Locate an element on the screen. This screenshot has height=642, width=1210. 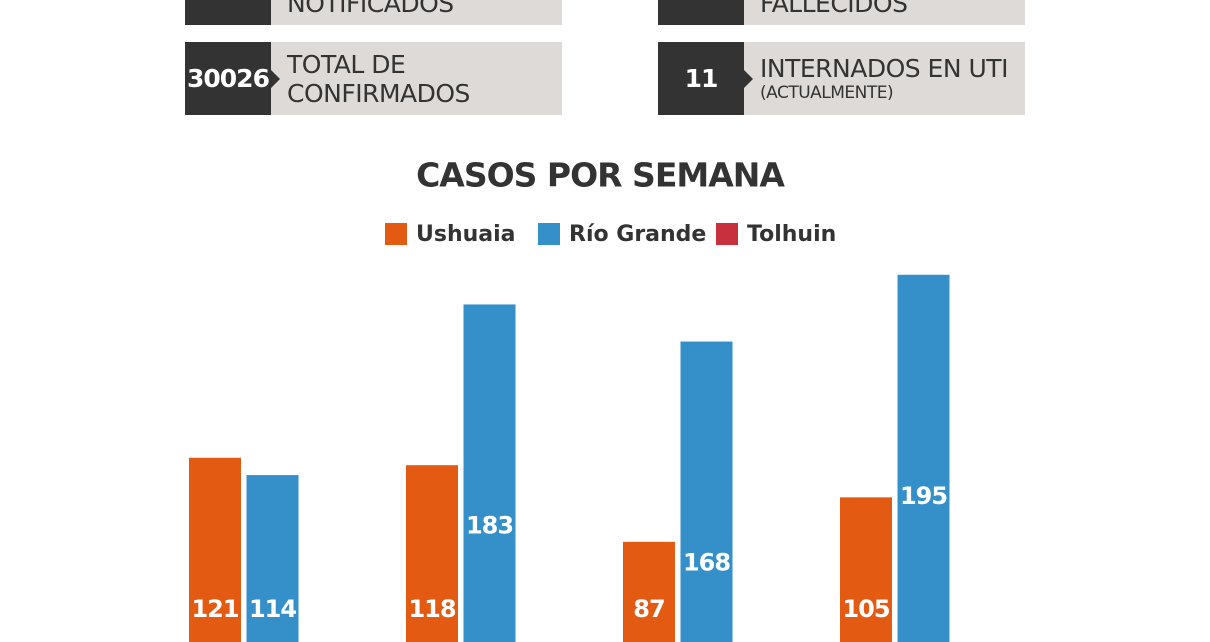
stat-label: TOTAL DE CONFIRMADOS is located at coordinates (424, 78).